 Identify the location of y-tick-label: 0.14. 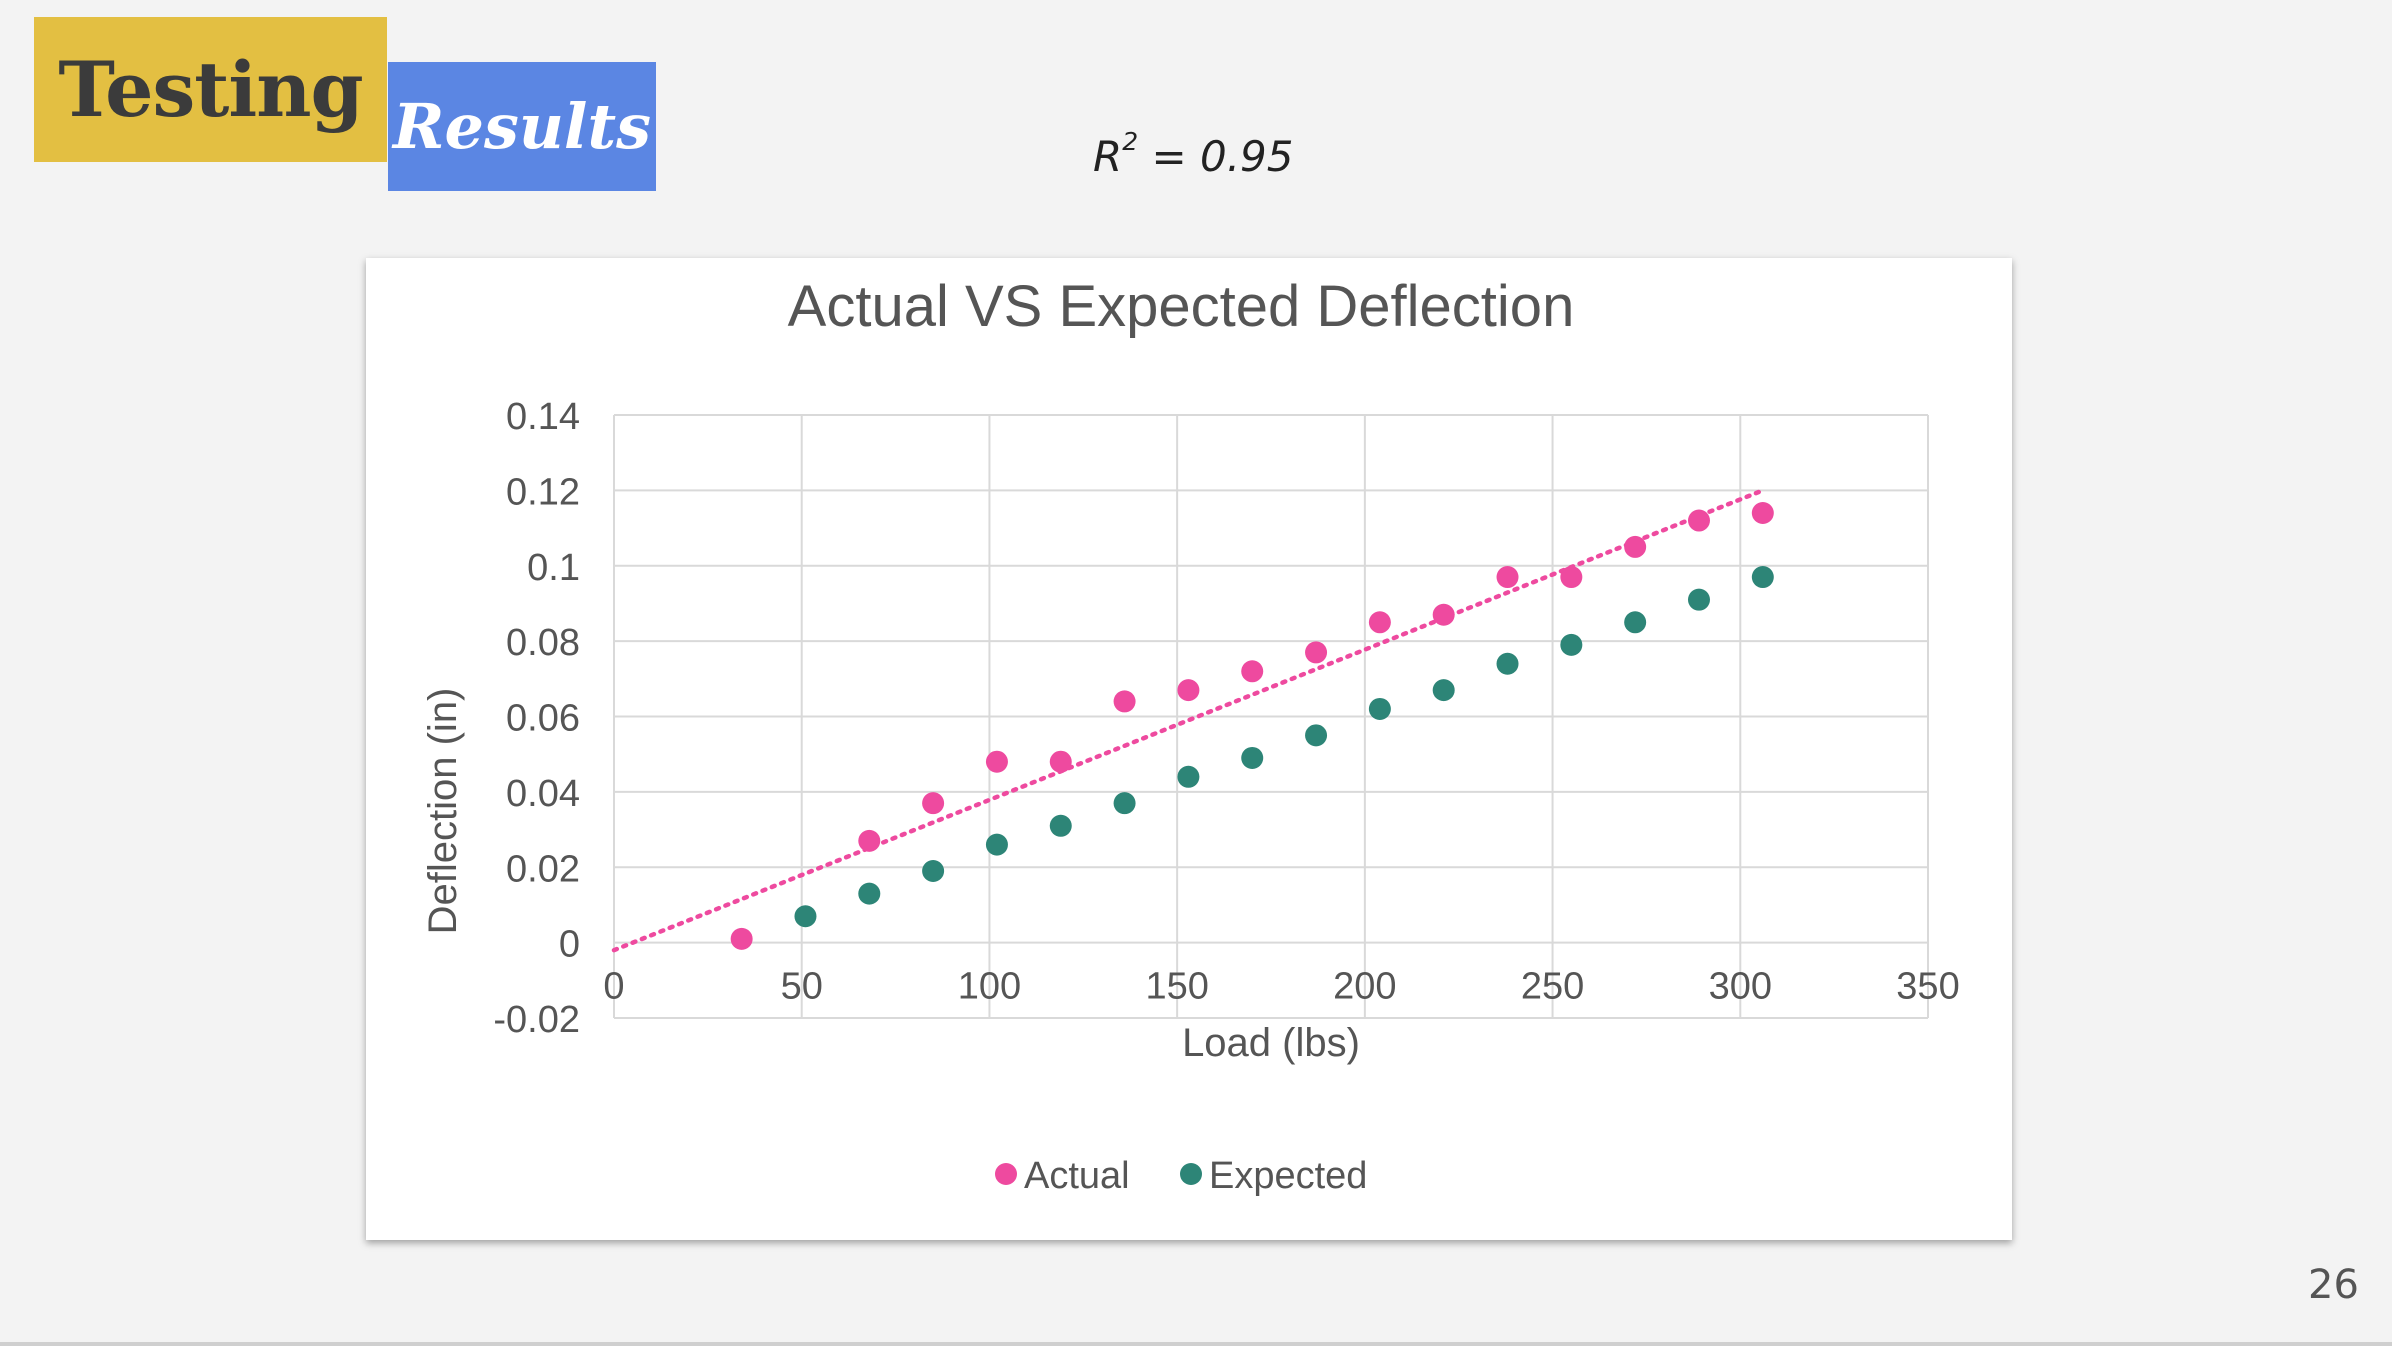
(543, 417).